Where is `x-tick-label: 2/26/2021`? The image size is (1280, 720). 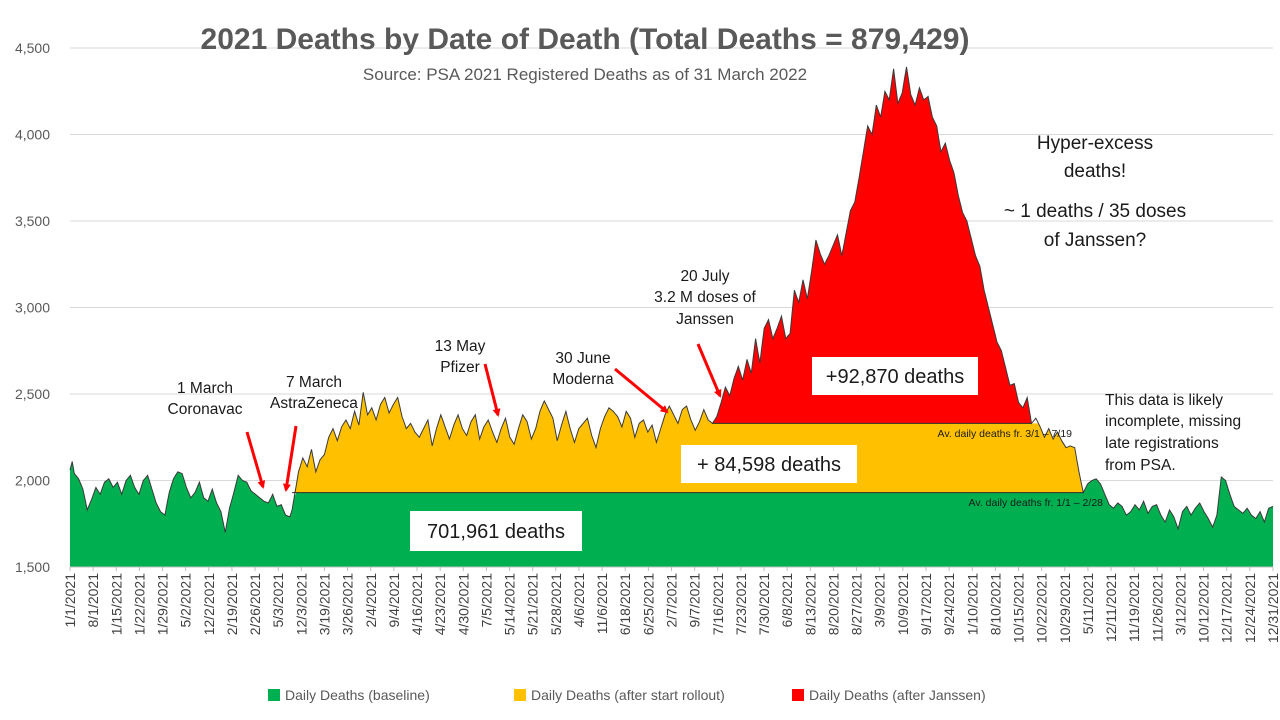
x-tick-label: 2/26/2021 is located at coordinates (255, 604).